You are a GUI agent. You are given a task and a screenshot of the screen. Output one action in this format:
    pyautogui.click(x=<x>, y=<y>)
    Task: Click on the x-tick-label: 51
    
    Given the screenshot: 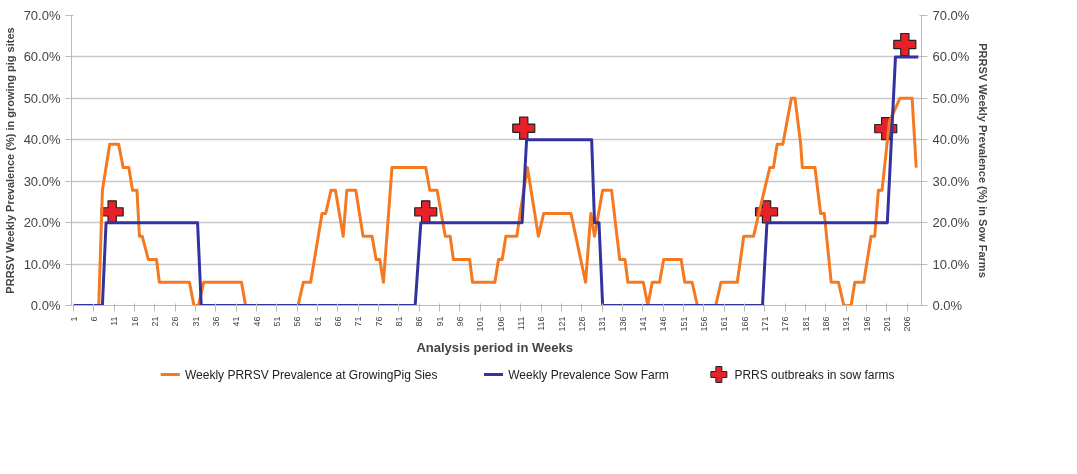 What is the action you would take?
    pyautogui.click(x=276, y=321)
    